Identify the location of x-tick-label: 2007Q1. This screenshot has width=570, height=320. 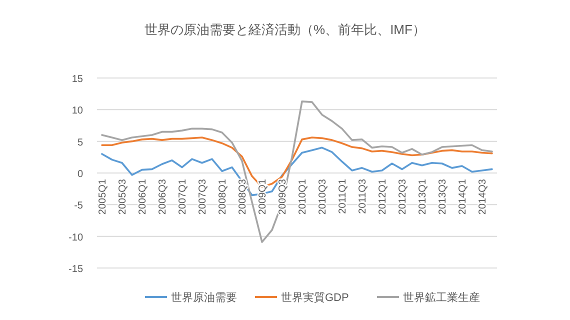
(183, 196).